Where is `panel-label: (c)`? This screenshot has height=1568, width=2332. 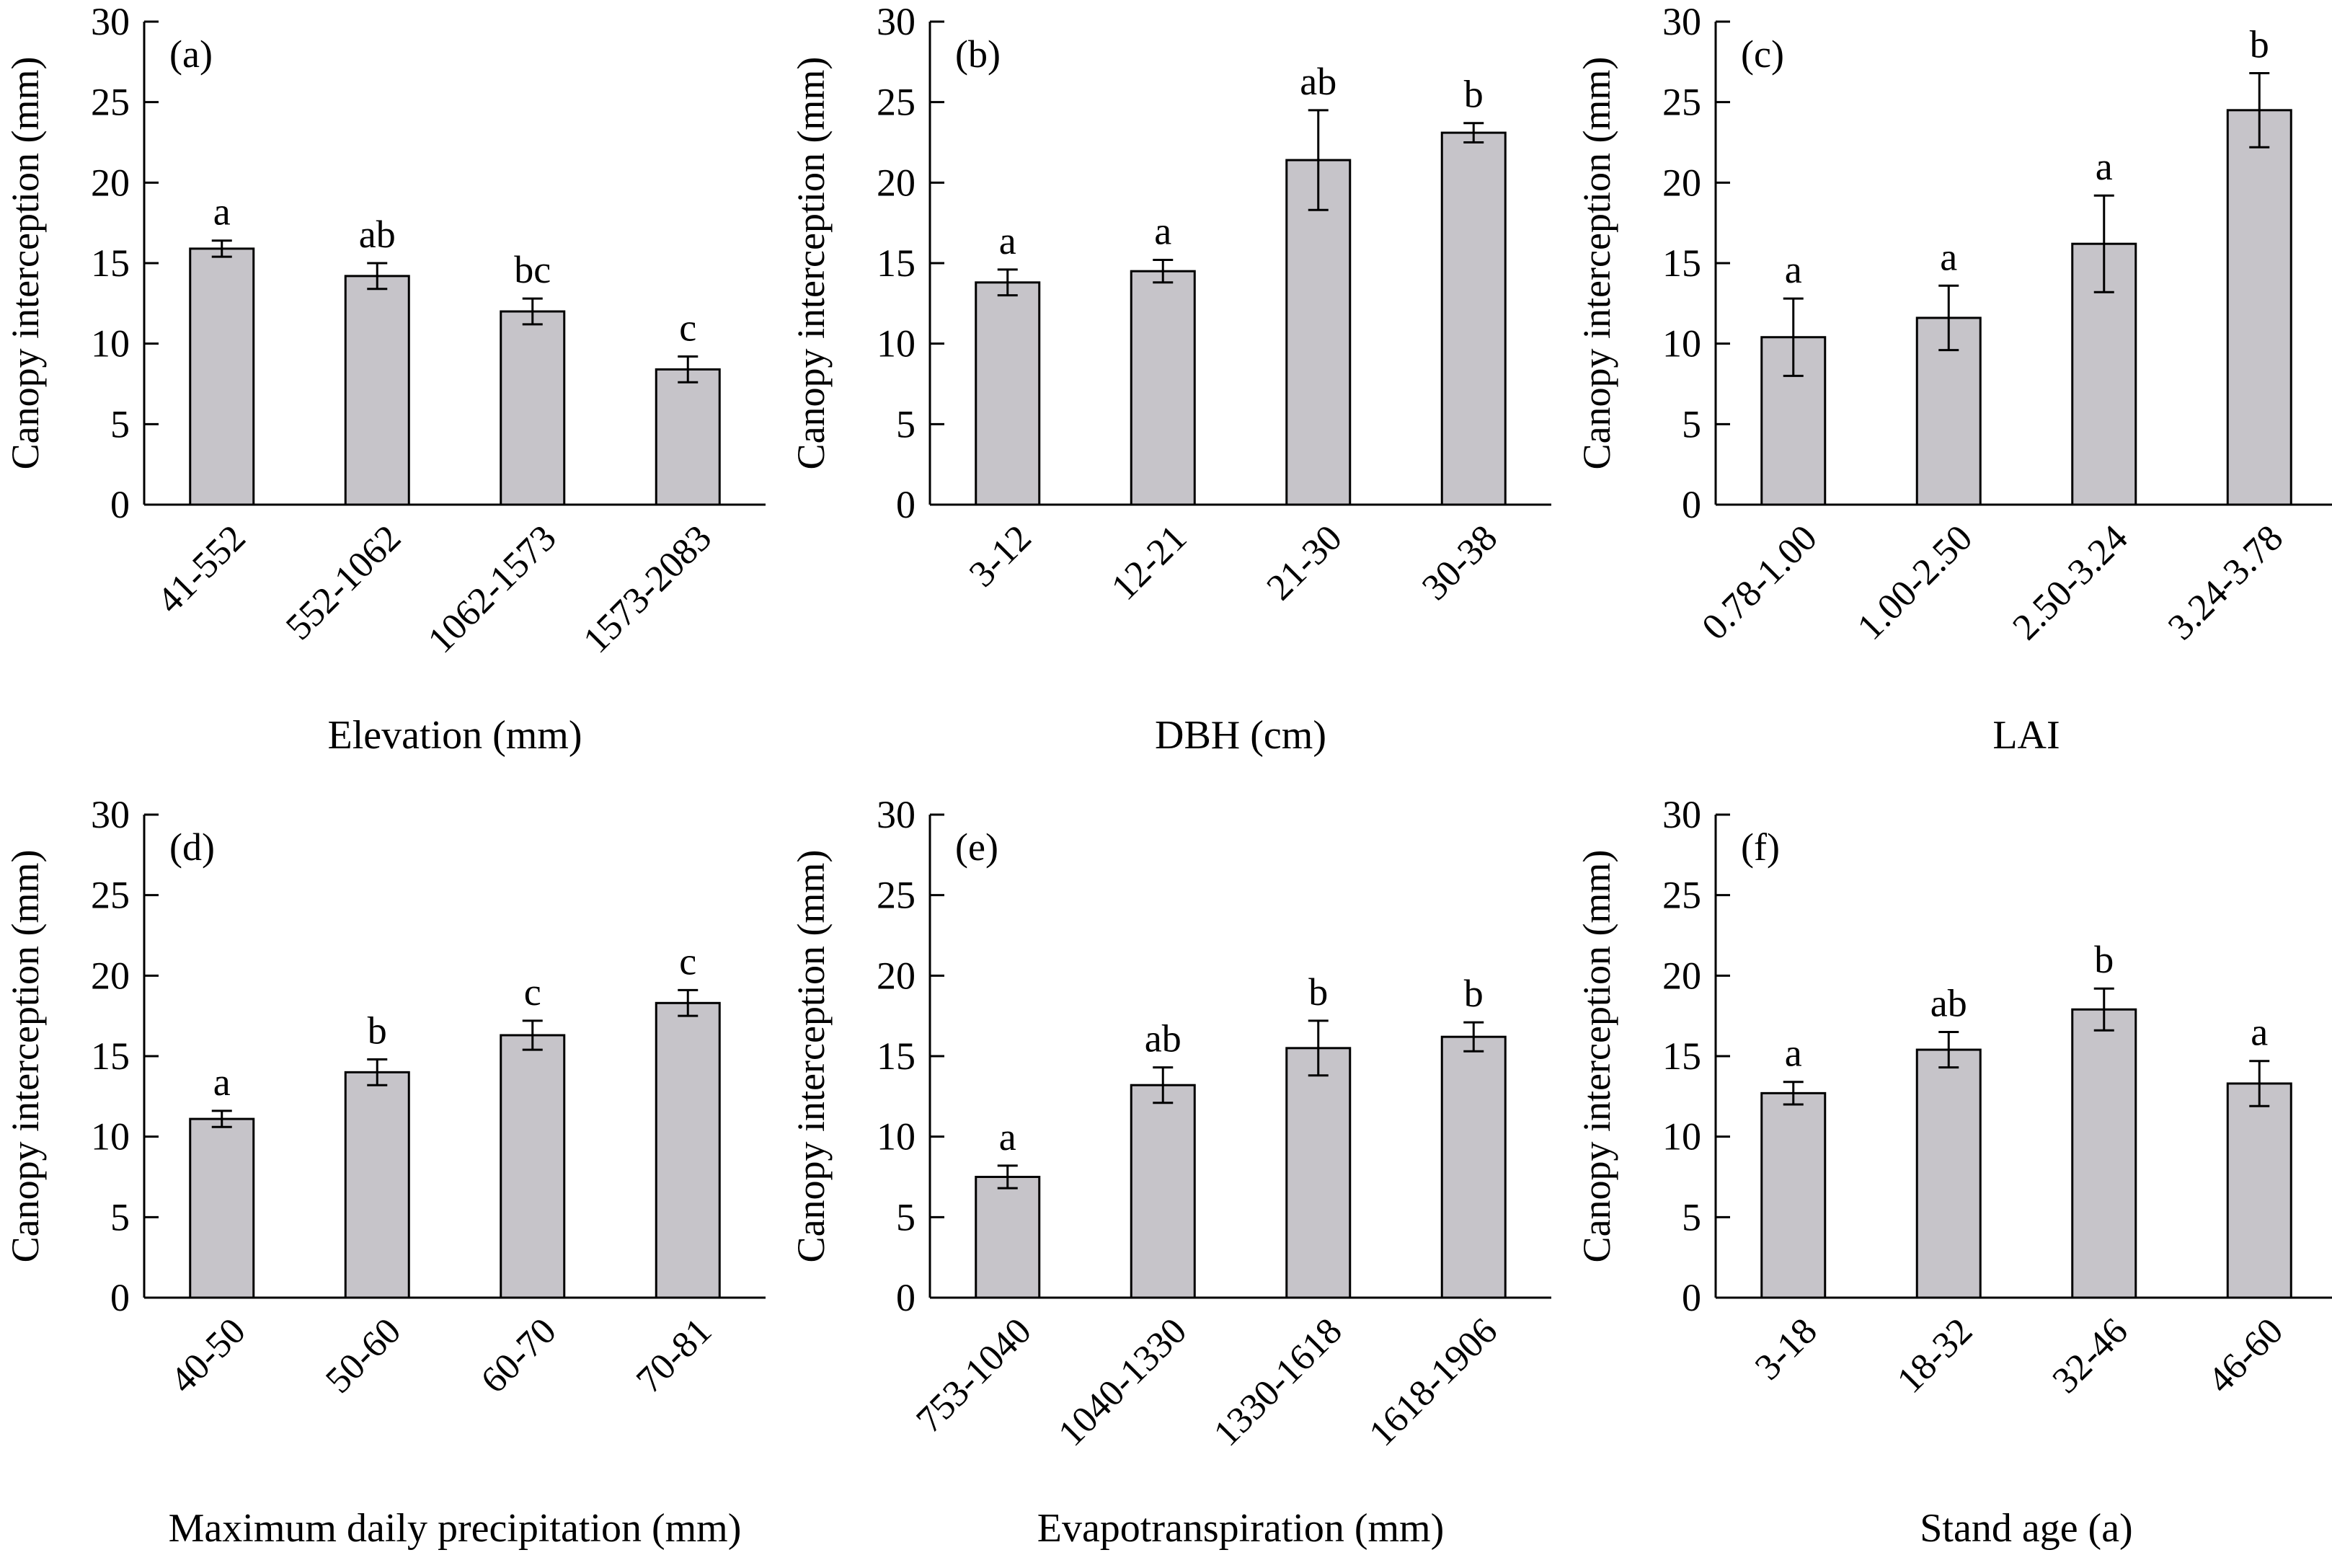
panel-label: (c) is located at coordinates (1762, 54).